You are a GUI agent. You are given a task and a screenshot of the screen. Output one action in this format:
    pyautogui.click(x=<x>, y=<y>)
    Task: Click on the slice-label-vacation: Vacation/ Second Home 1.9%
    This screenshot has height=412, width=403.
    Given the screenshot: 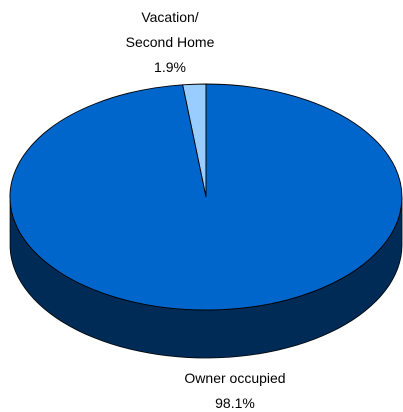 What is the action you would take?
    pyautogui.click(x=170, y=42)
    